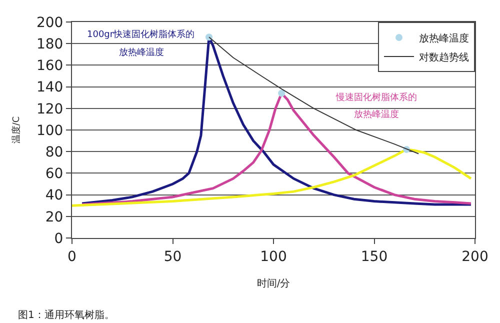  Describe the element at coordinates (50, 66) in the screenshot. I see `y-tick-label: 160` at that location.